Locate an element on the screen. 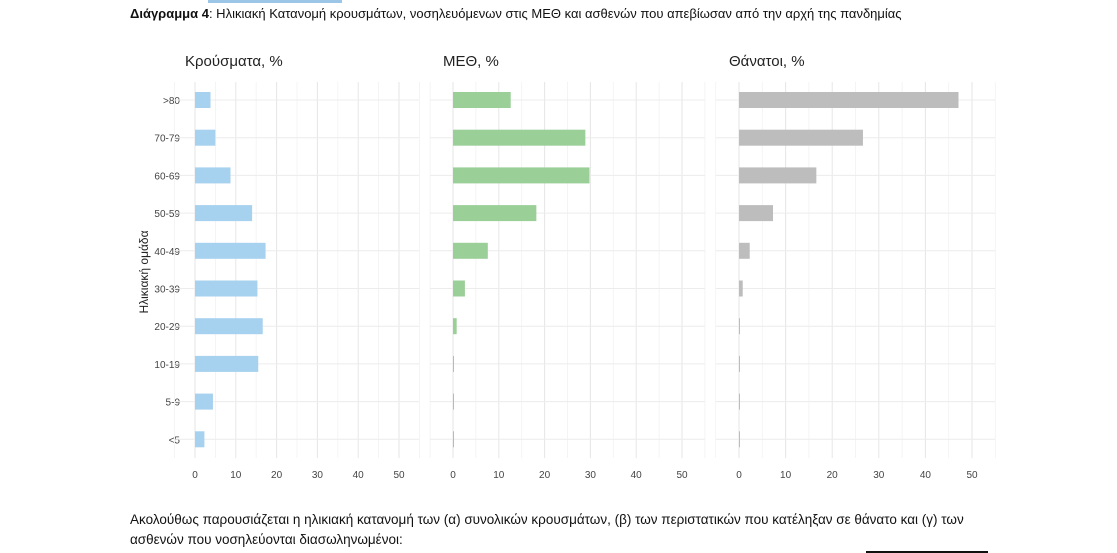 The height and width of the screenshot is (553, 1117). category-label: 20-29 is located at coordinates (167, 327).